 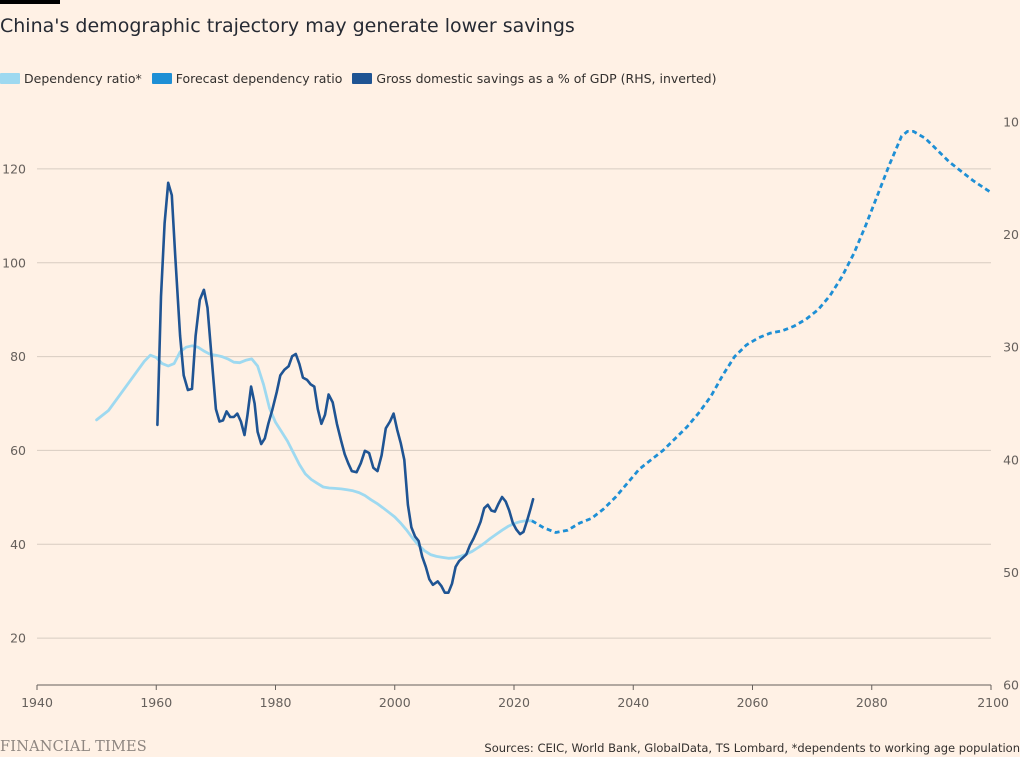 What do you see at coordinates (18, 356) in the screenshot?
I see `y-left-tick-label-80: 80` at bounding box center [18, 356].